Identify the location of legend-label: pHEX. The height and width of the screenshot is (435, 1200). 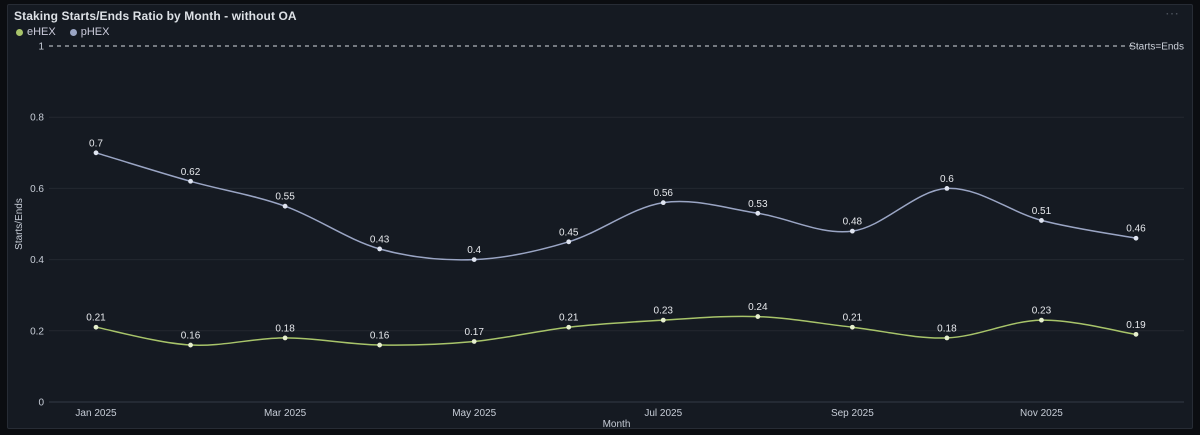
(95, 32).